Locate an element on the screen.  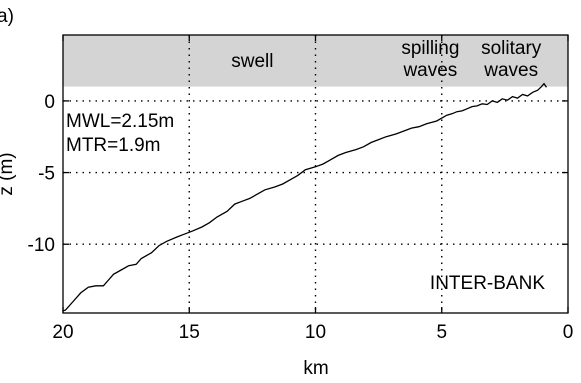
wave-zone-band is located at coordinates (315, 61).